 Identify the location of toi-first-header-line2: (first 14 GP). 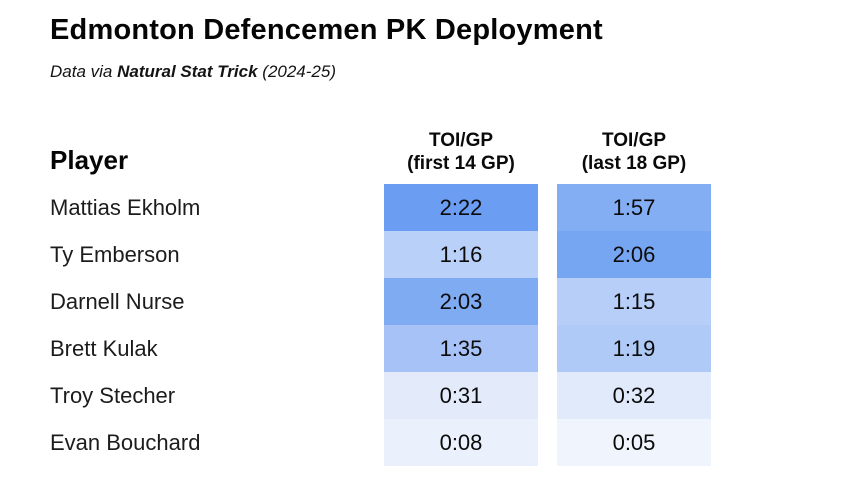
(461, 163).